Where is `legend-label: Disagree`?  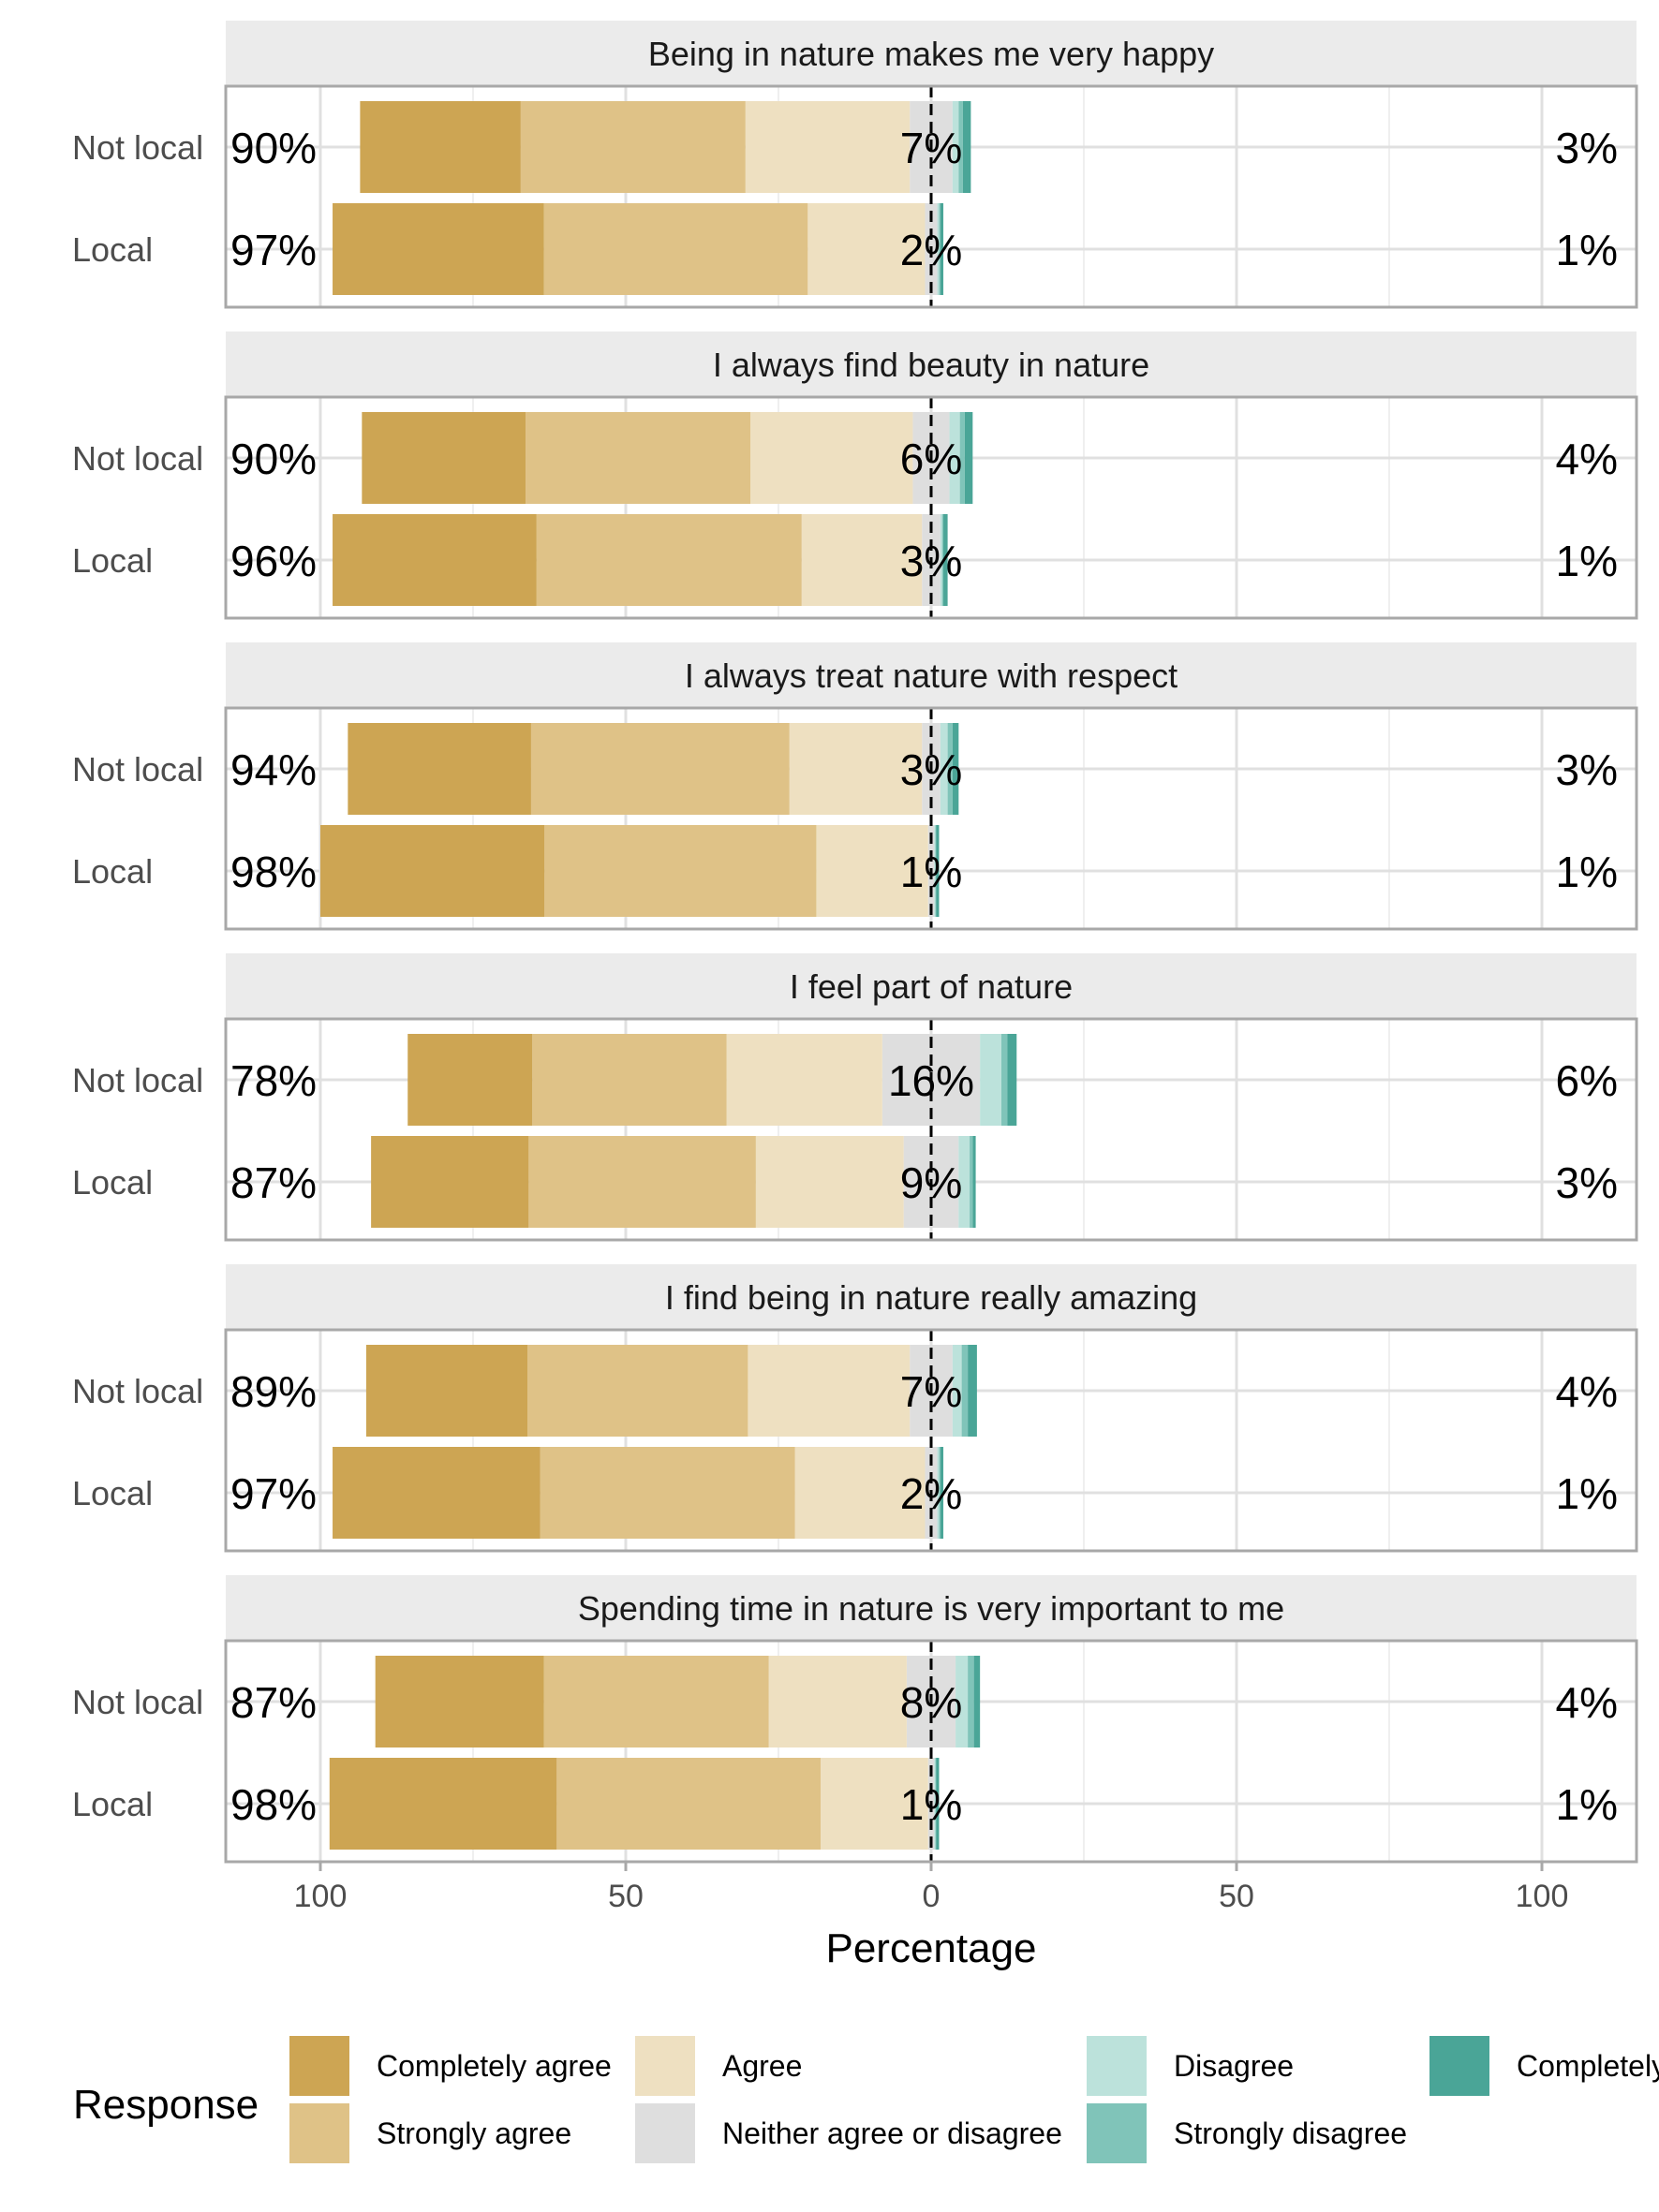
legend-label: Disagree is located at coordinates (1234, 2066).